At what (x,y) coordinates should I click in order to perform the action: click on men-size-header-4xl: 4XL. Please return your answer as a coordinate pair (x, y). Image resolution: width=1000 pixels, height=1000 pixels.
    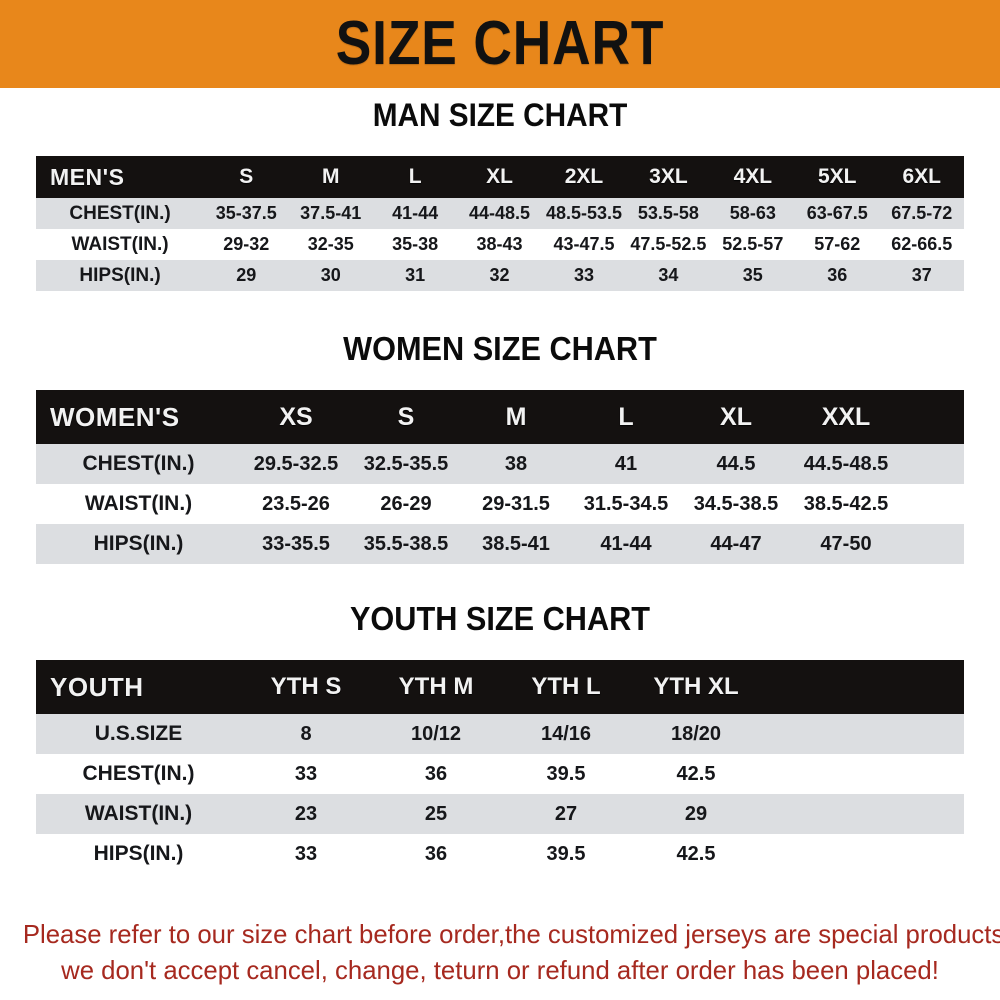
    Looking at the image, I should click on (753, 176).